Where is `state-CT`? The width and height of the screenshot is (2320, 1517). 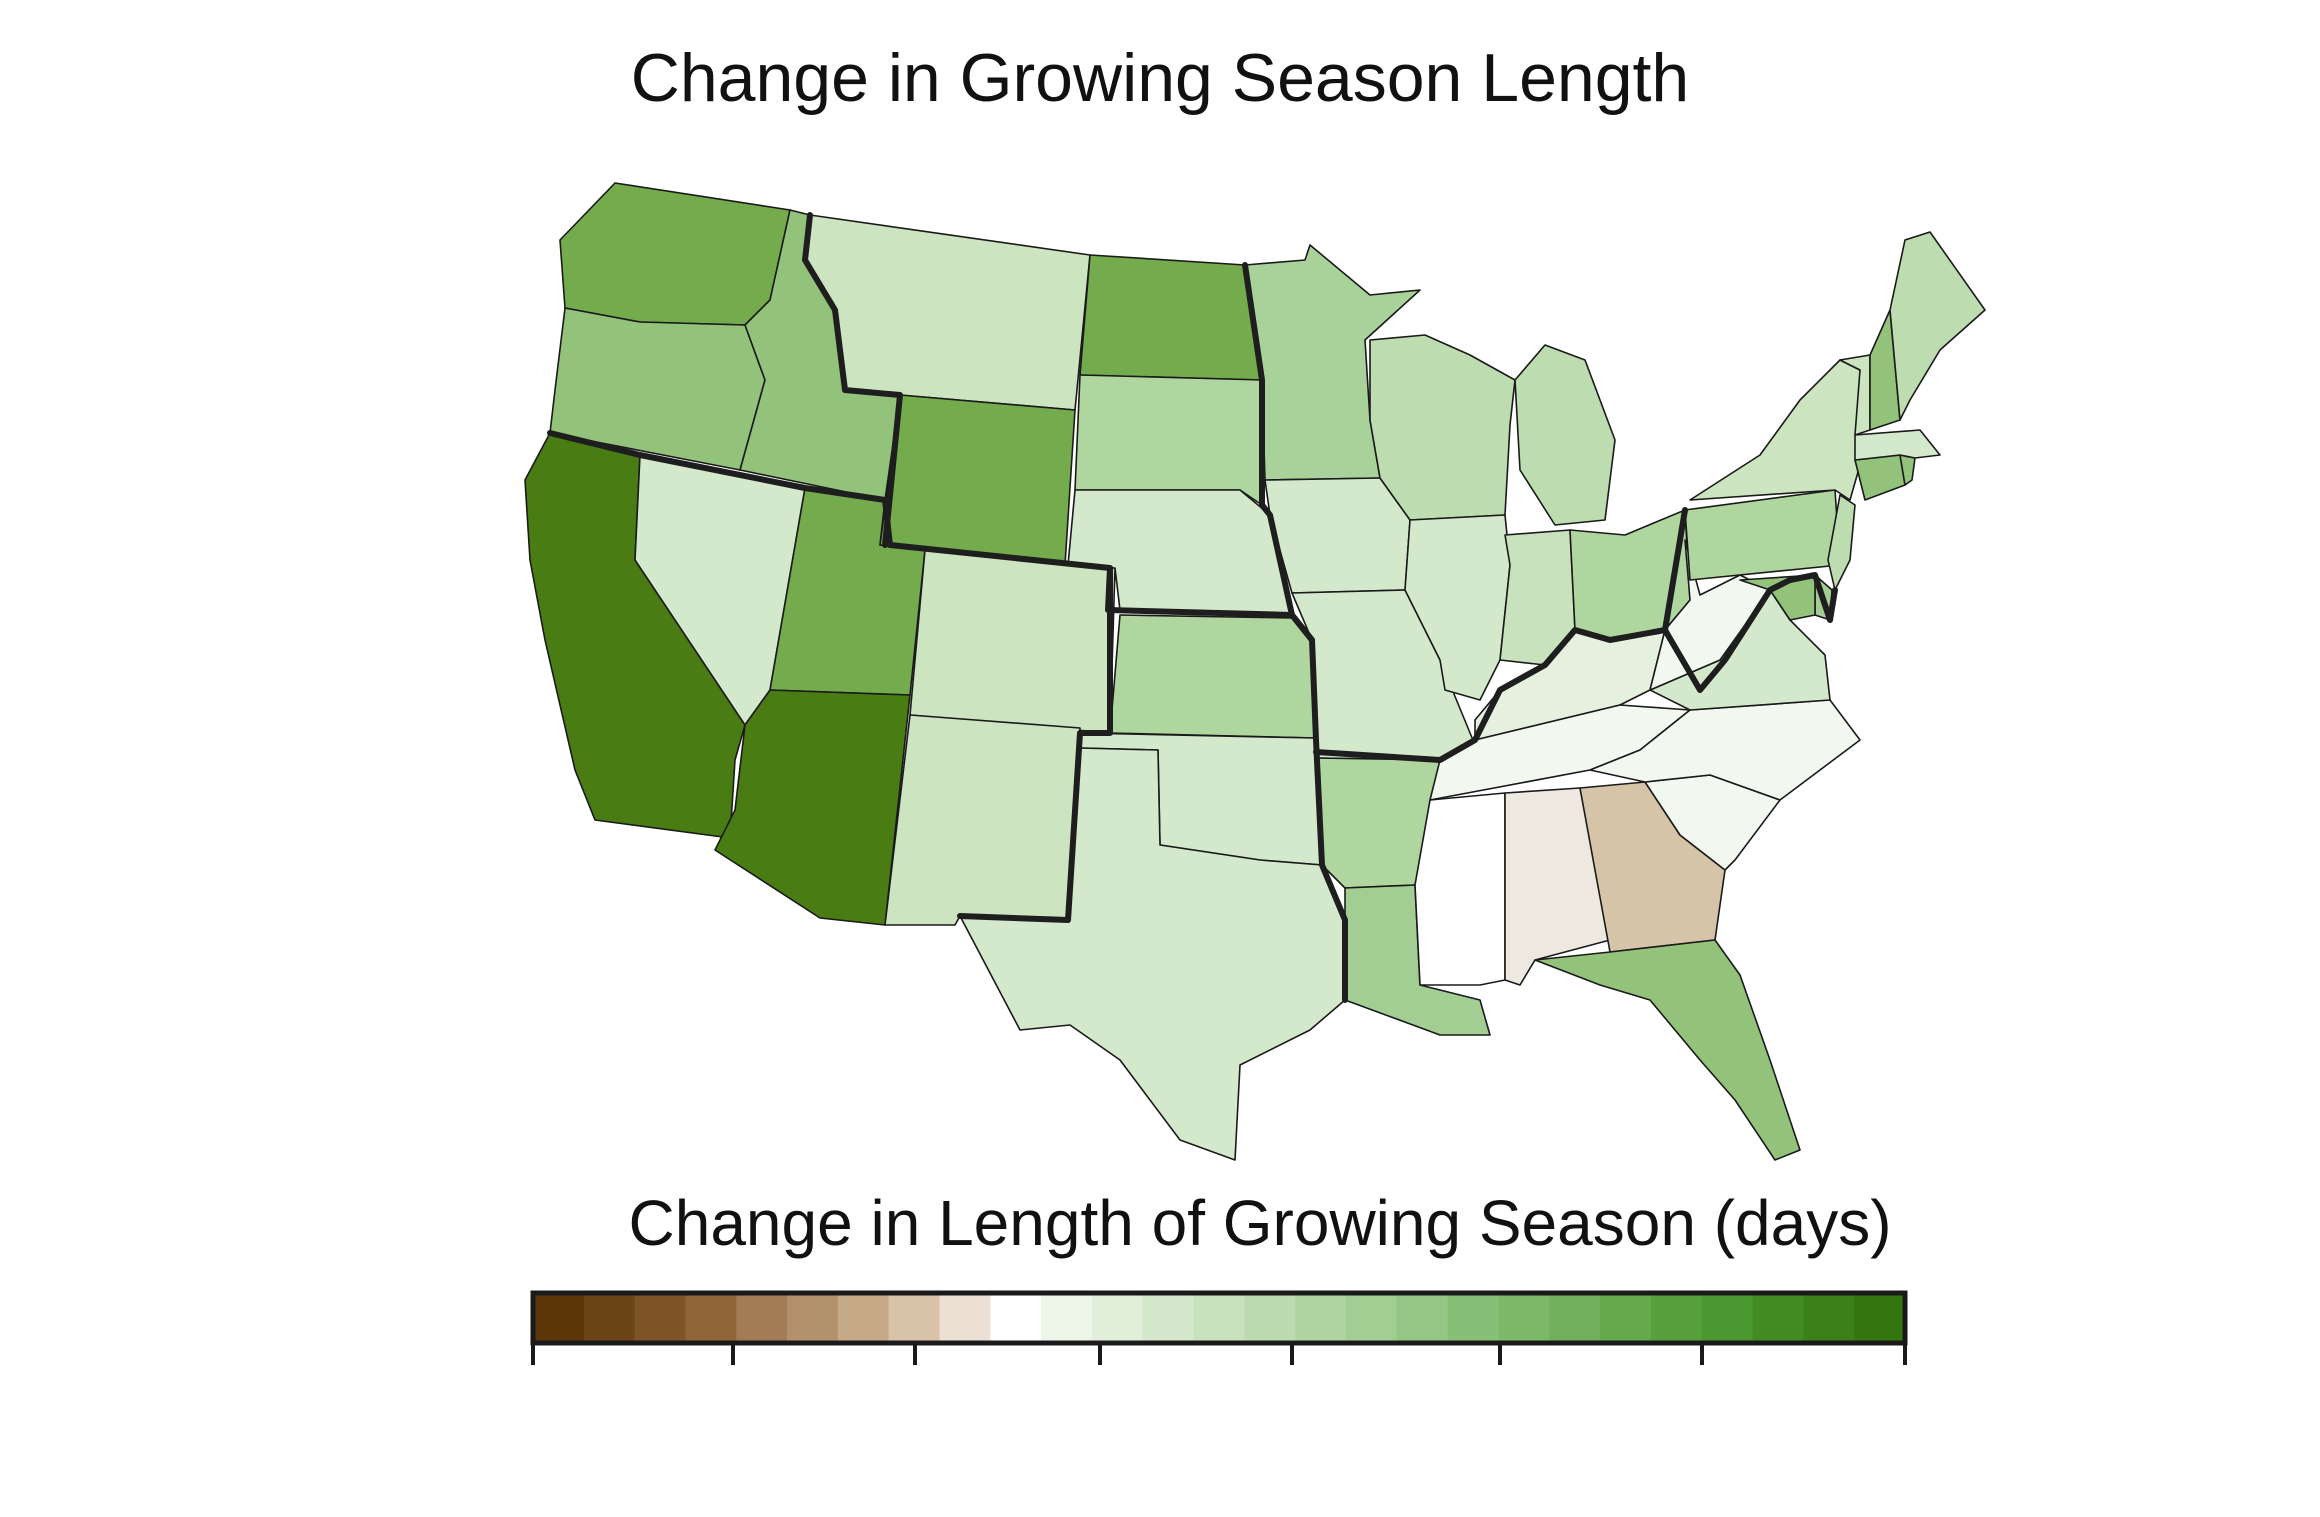
state-CT is located at coordinates (1880, 477).